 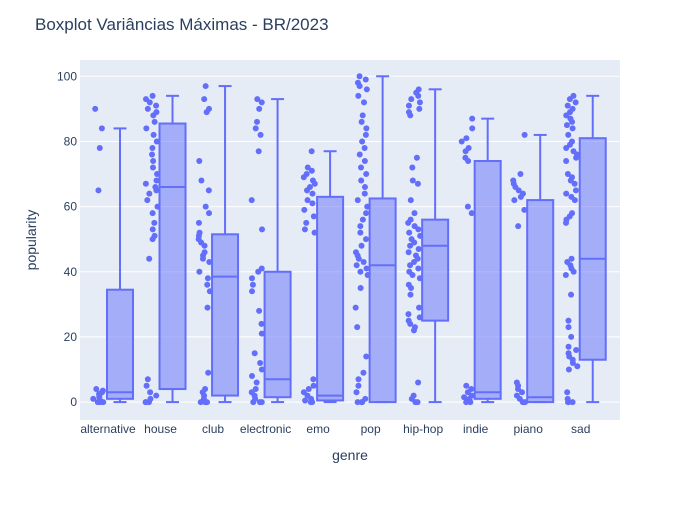 I want to click on y-tick-label: 20, so click(x=71, y=337).